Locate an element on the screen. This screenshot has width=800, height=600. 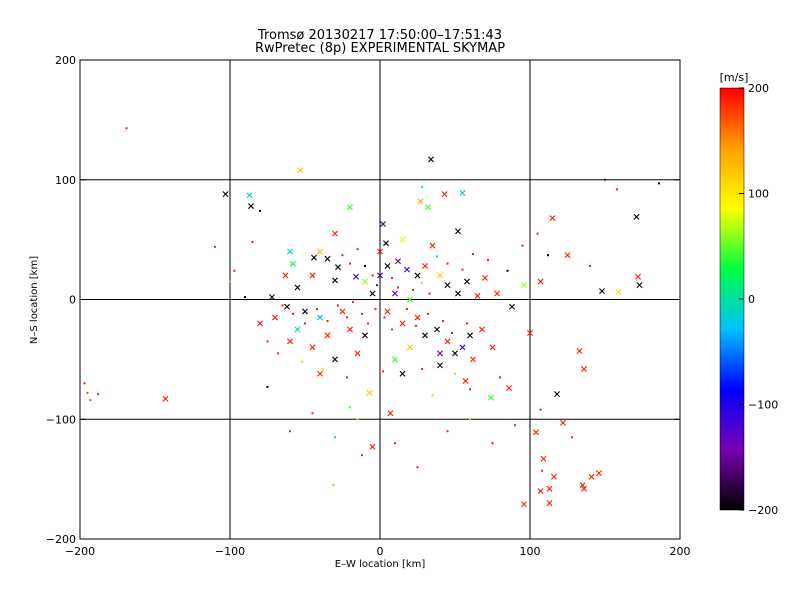
colorbar-tick-label: −100 is located at coordinates (763, 405).